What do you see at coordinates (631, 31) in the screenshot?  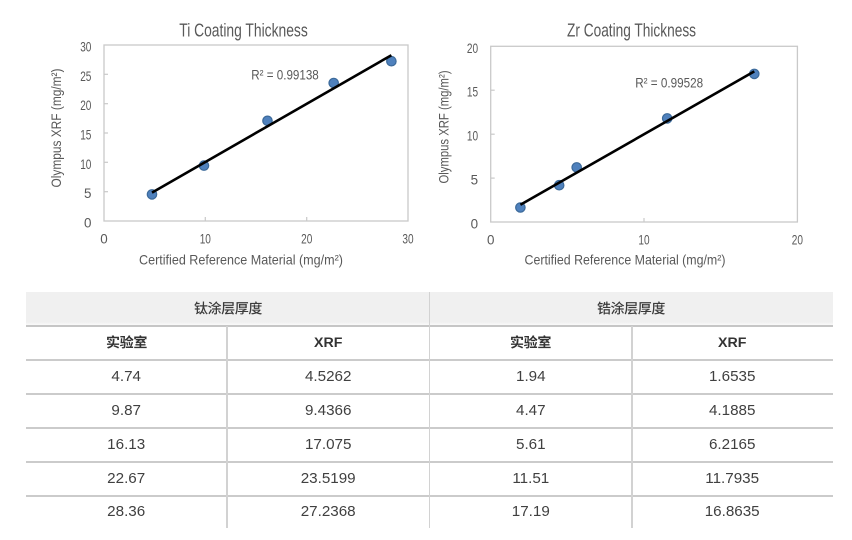 I see `svg-text: Zr Coating Thickness` at bounding box center [631, 31].